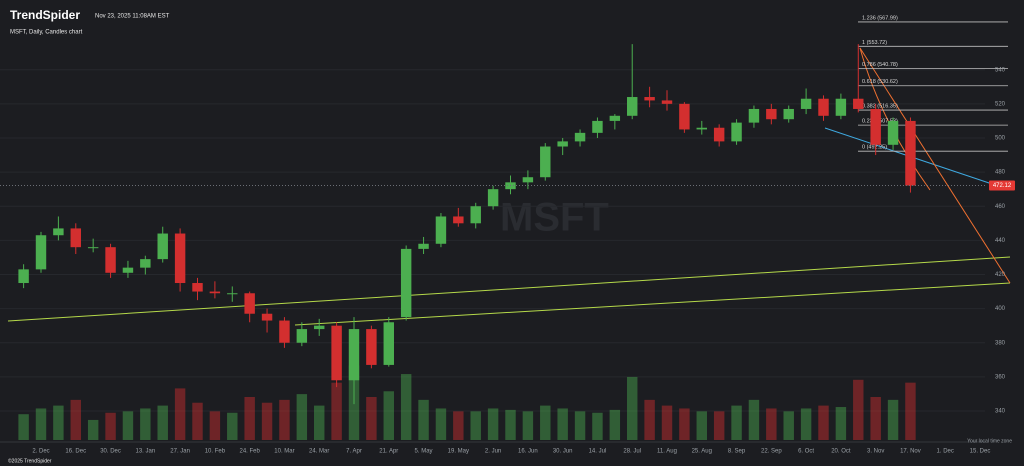  I want to click on x-tick-label: 17. Nov, so click(910, 452).